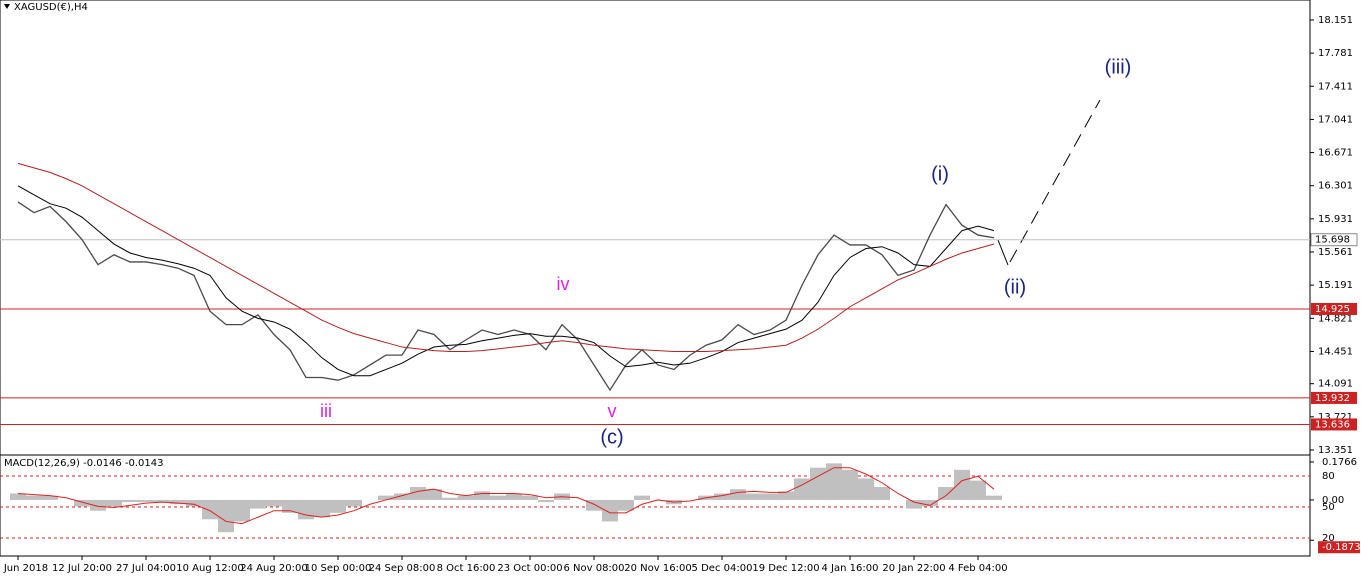  I want to click on y-tick-label: 0.1766, so click(1339, 462).